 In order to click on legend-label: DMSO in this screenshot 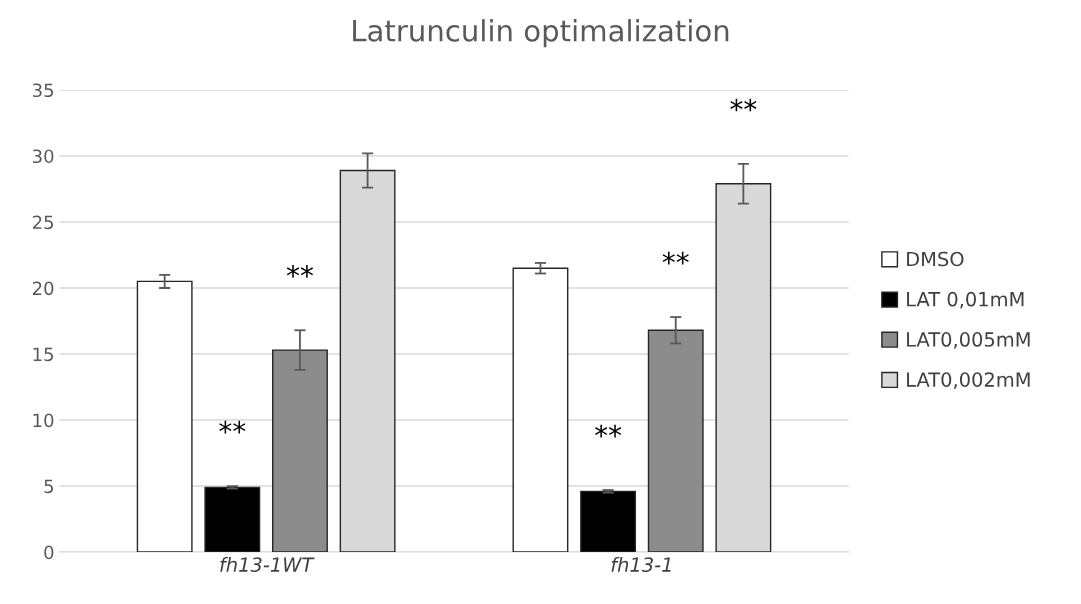, I will do `click(935, 259)`.